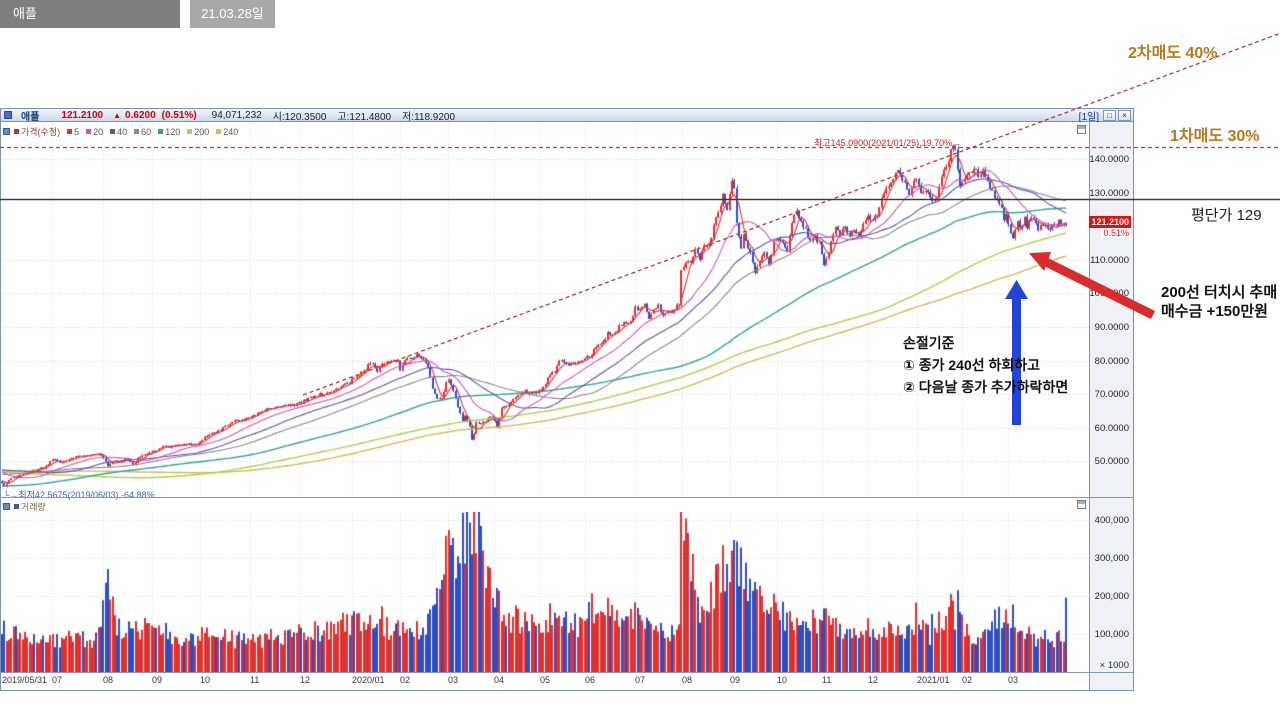 This screenshot has width=1280, height=720. What do you see at coordinates (41, 132) in the screenshot?
I see `price-series-label: 가격(수정)` at bounding box center [41, 132].